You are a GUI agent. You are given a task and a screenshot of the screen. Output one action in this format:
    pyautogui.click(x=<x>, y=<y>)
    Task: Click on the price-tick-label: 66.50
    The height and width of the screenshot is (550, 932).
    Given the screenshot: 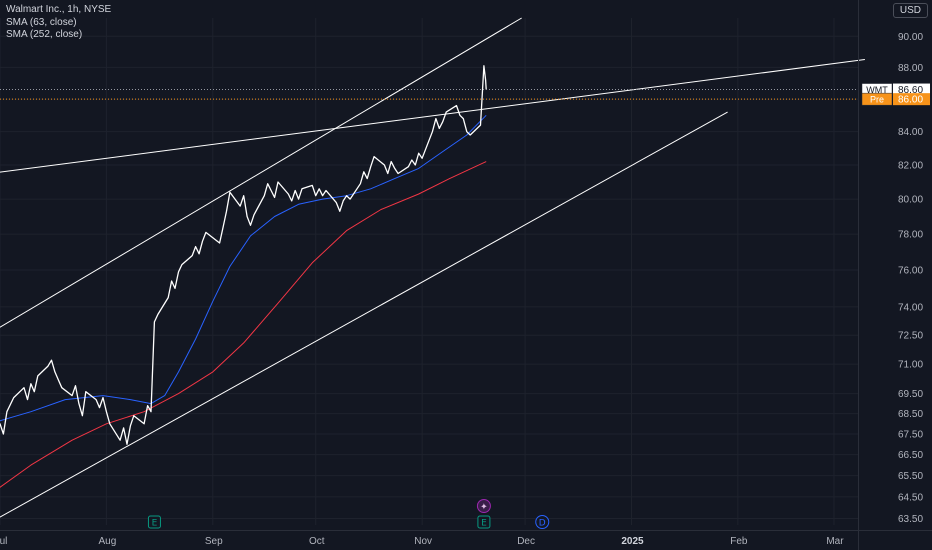 What is the action you would take?
    pyautogui.click(x=910, y=455)
    